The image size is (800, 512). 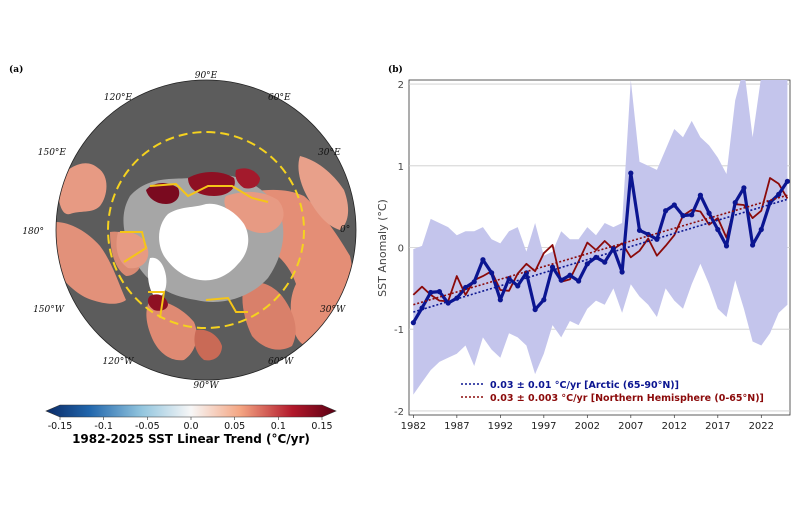 I want to click on map-warm-chukchi, so click(x=132, y=250).